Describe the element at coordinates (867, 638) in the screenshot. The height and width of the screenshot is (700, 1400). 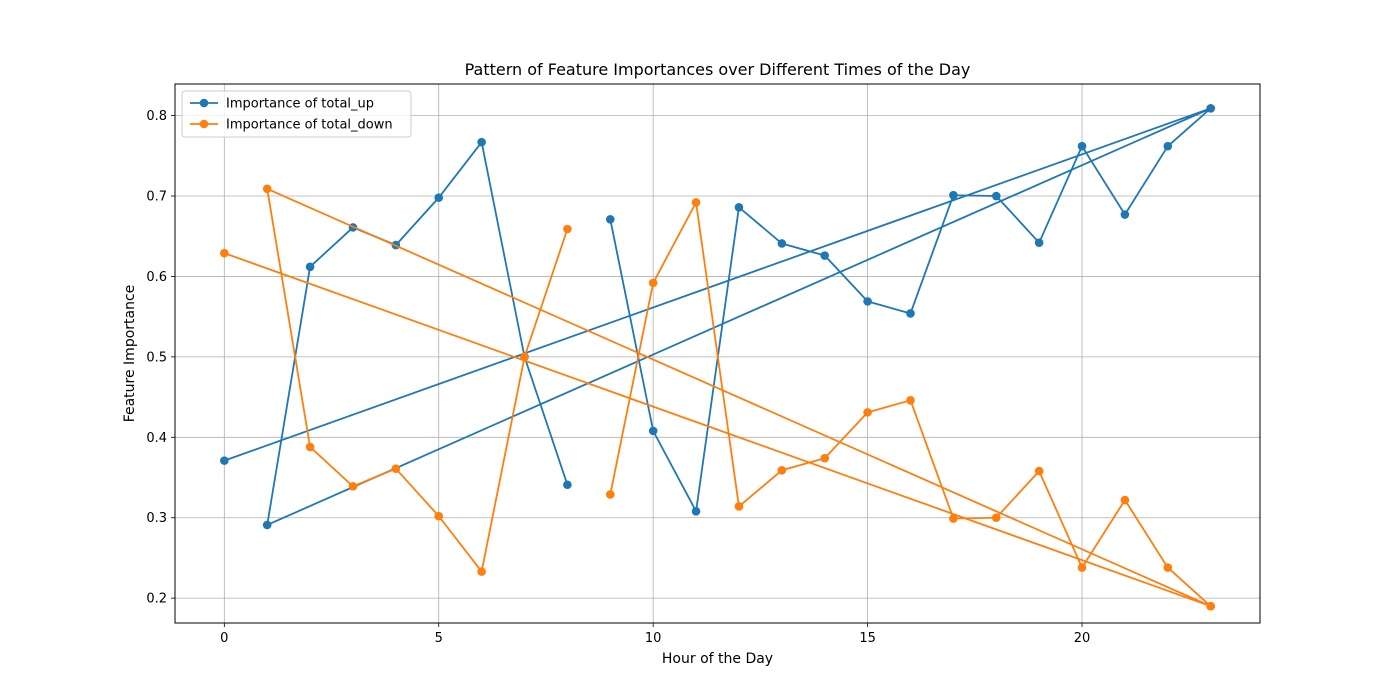
I see `x-tick-label: 15` at that location.